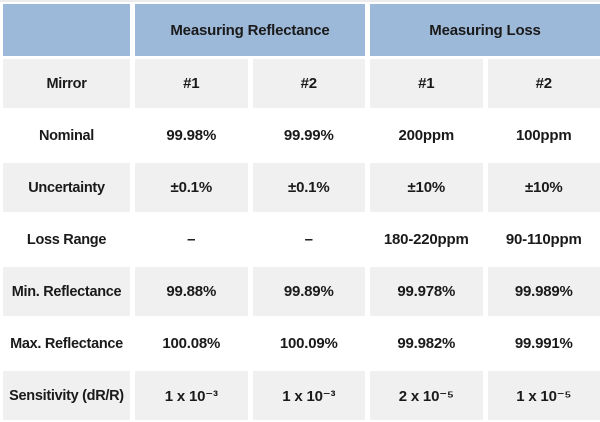 The height and width of the screenshot is (422, 600). What do you see at coordinates (426, 239) in the screenshot?
I see `cell-loss-range-loss-1: 180-220ppm` at bounding box center [426, 239].